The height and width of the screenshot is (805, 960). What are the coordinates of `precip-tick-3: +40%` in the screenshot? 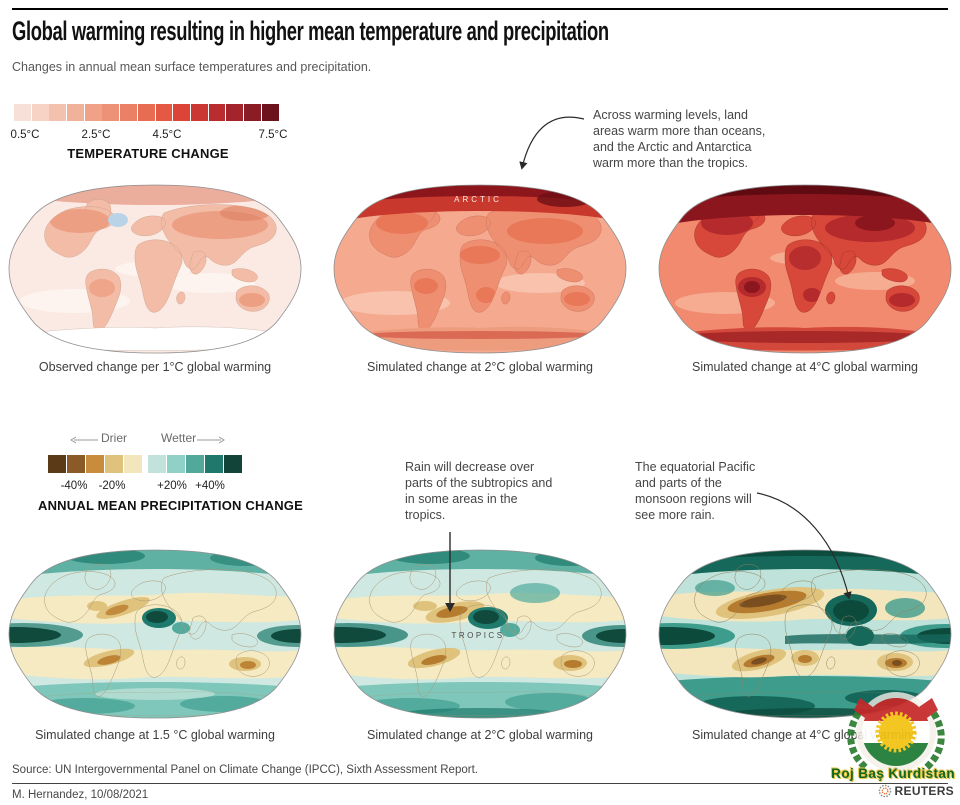 It's located at (210, 486).